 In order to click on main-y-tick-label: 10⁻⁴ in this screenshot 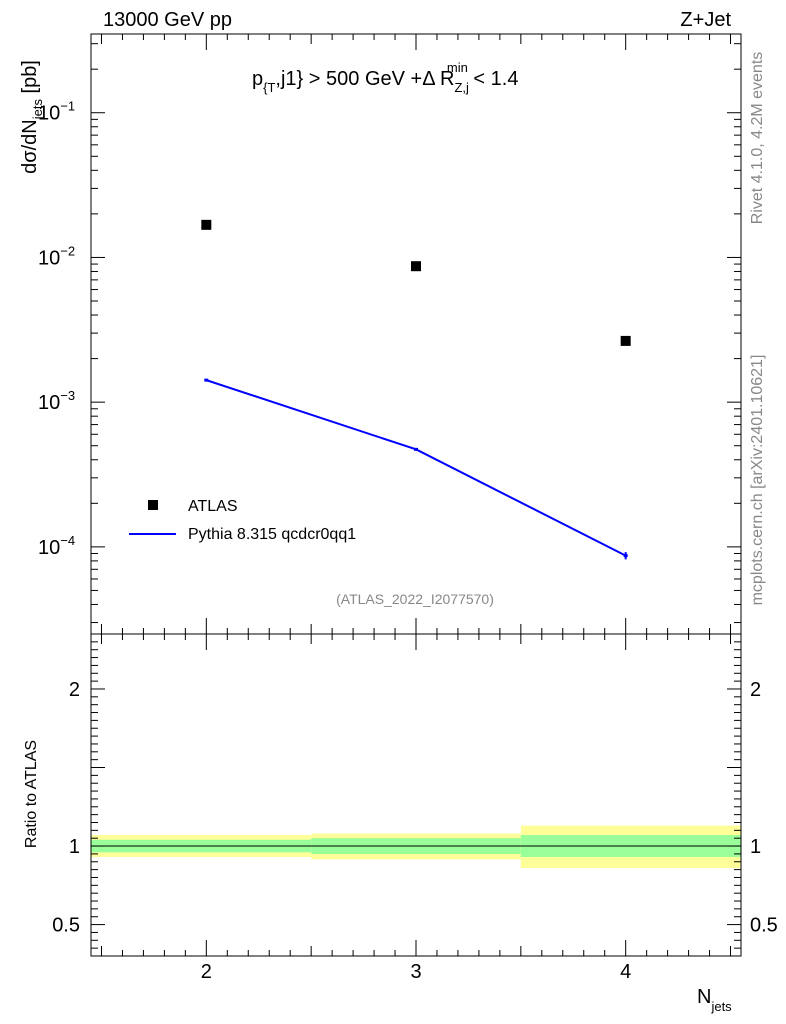, I will do `click(56, 546)`.